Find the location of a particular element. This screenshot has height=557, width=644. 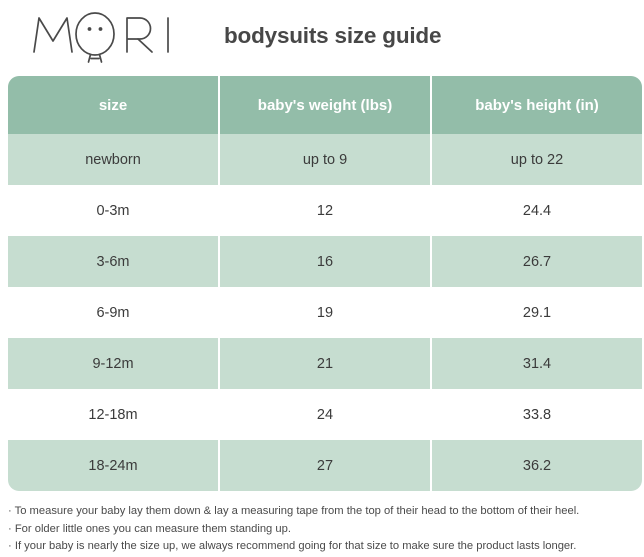

cell-height: 31.4 is located at coordinates (537, 363).